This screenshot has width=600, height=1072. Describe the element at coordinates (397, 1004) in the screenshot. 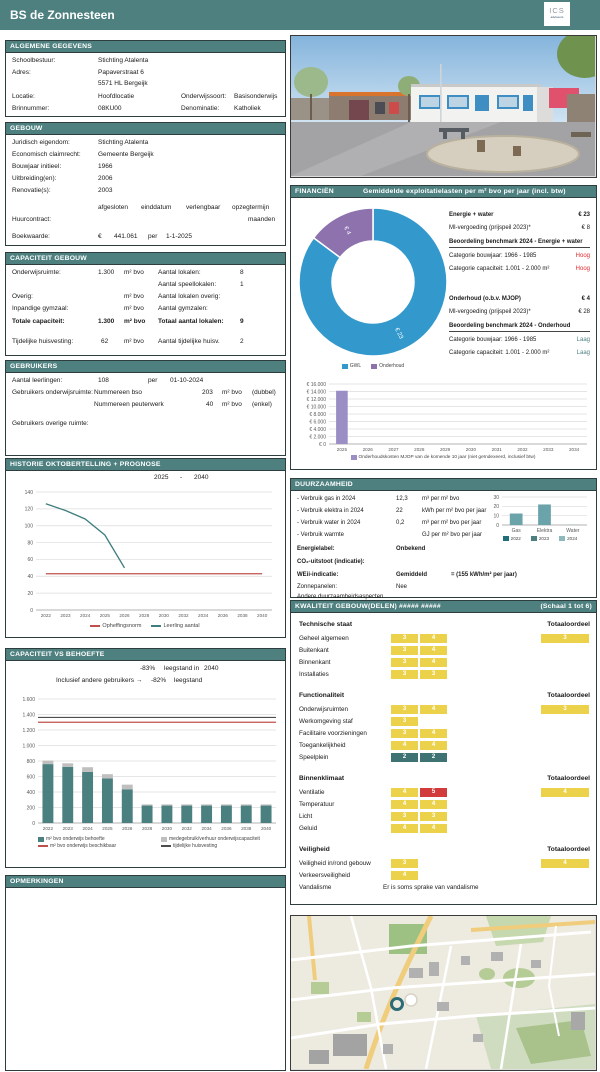

I see `map-location-marker` at that location.